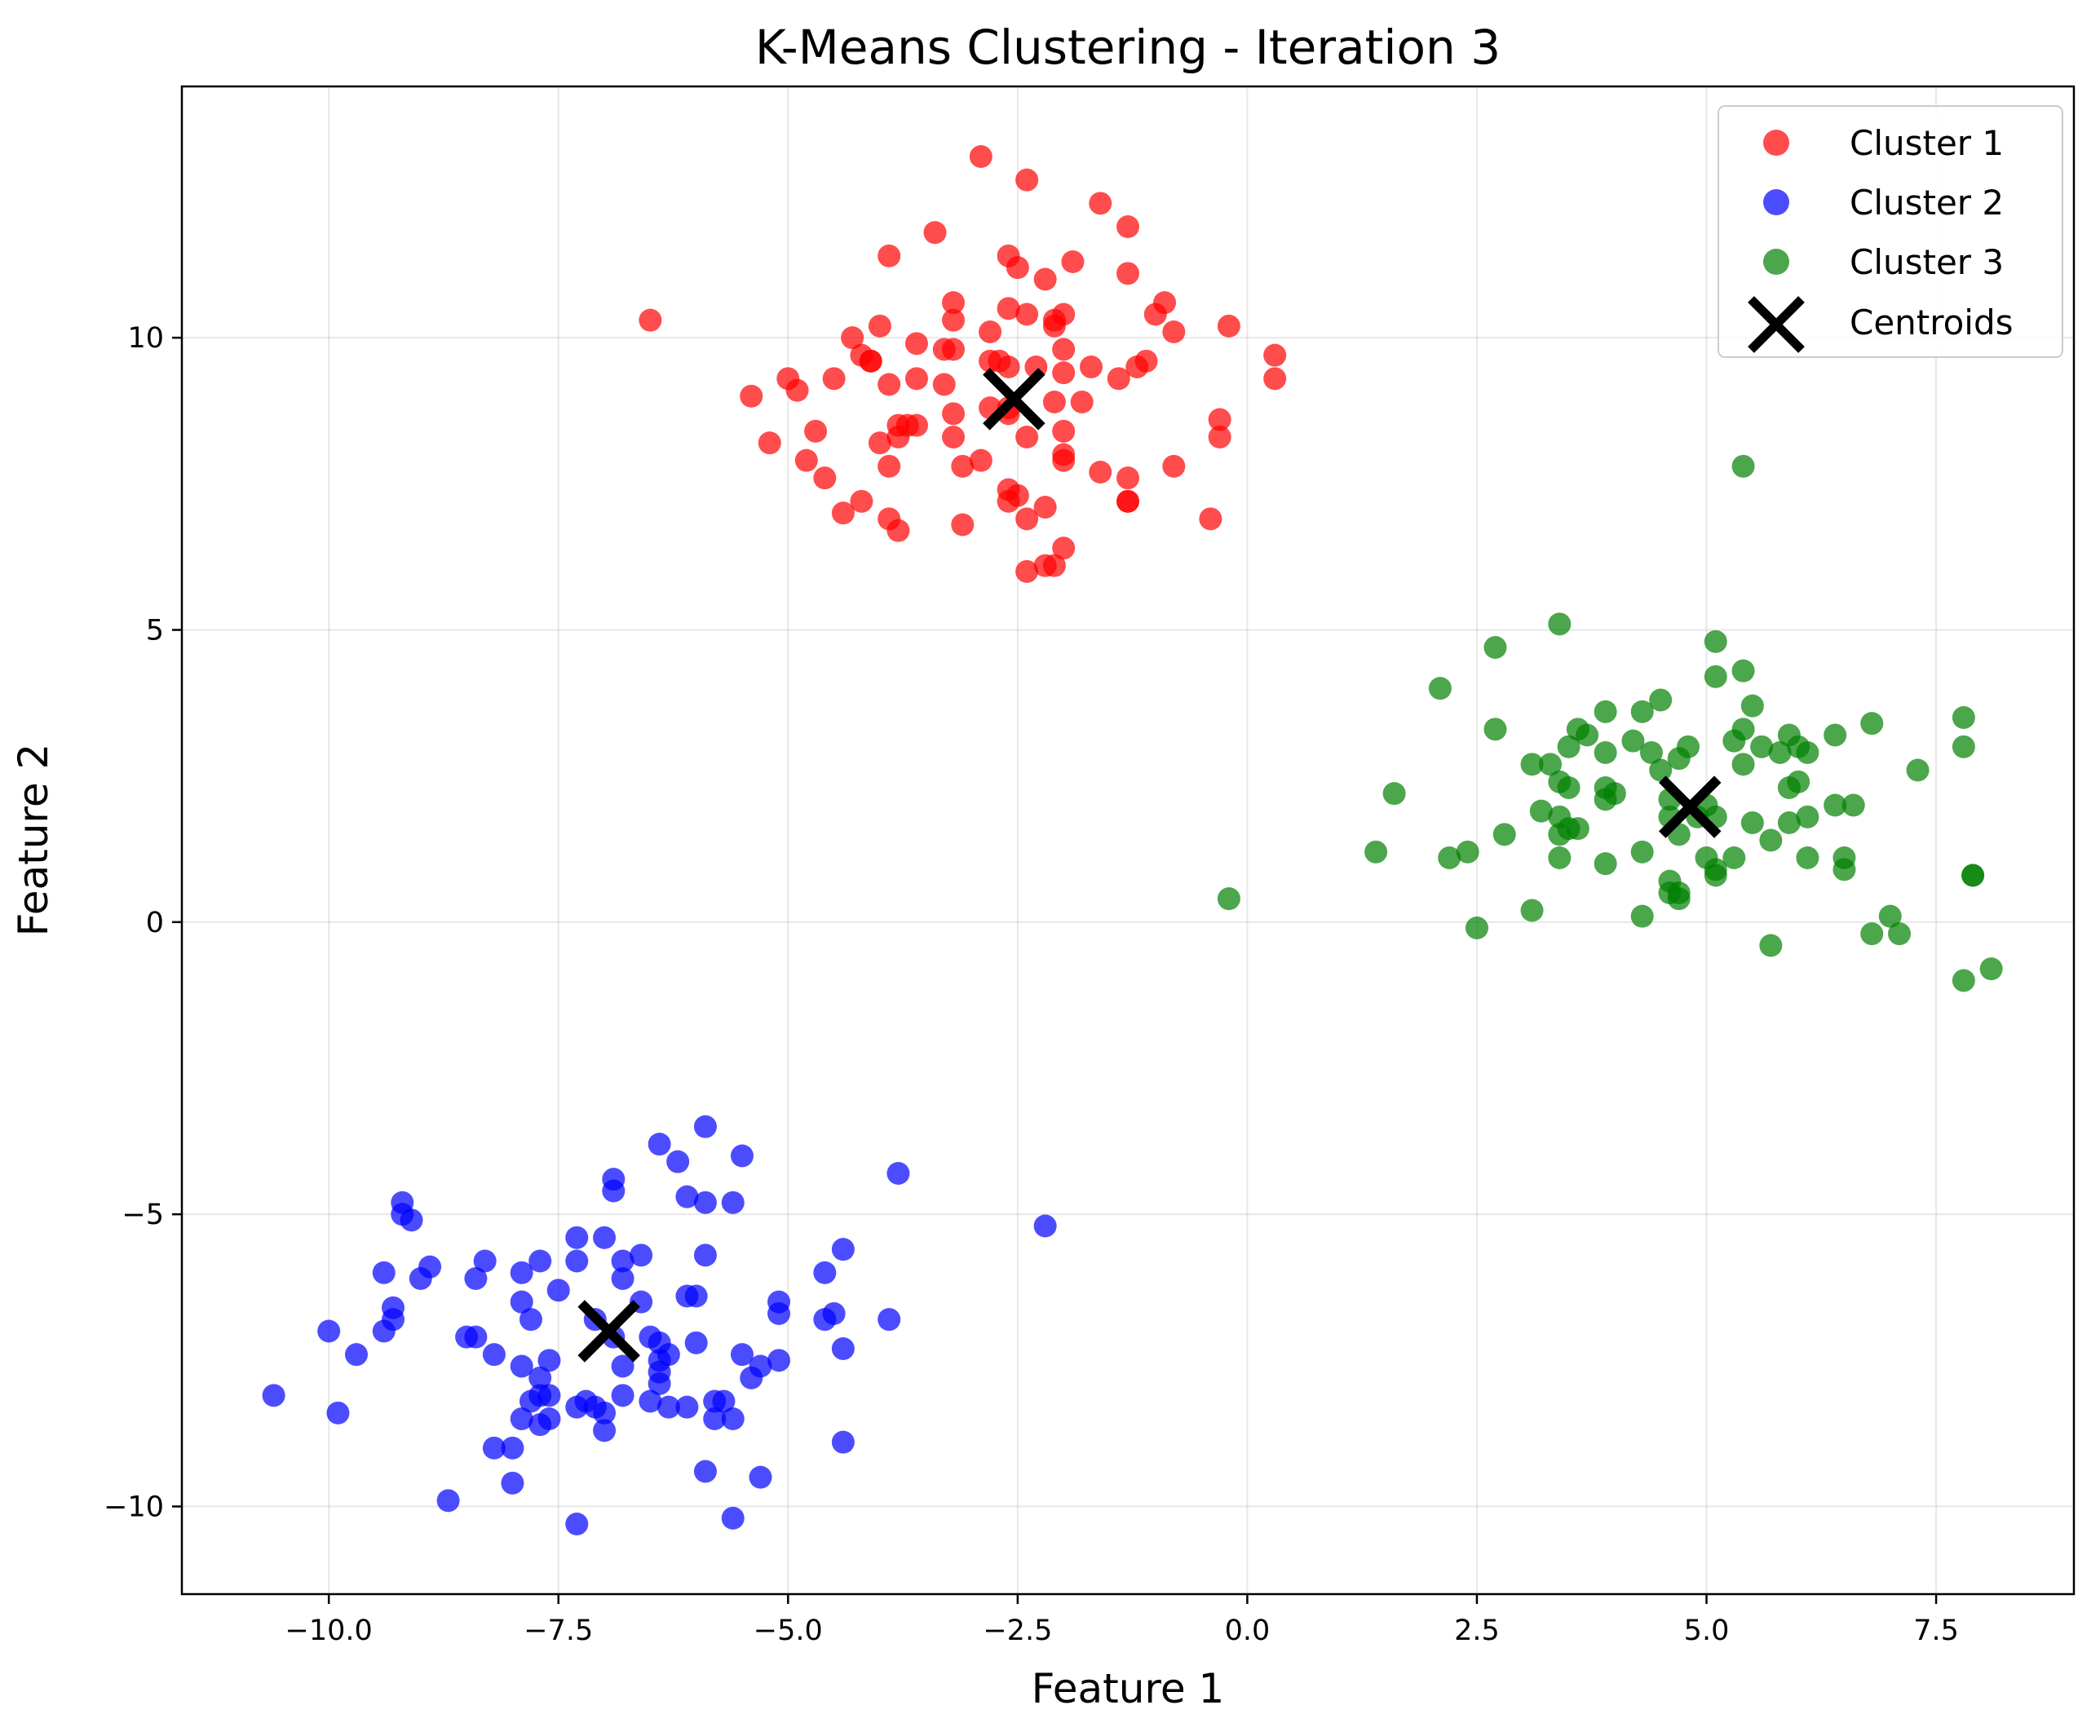  What do you see at coordinates (143, 1215) in the screenshot?
I see `y-tick-label: −5` at bounding box center [143, 1215].